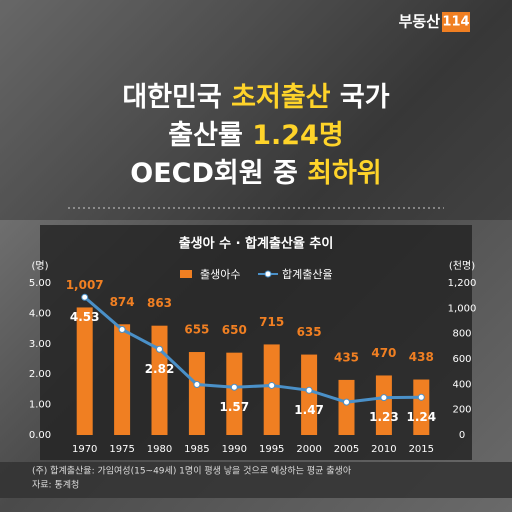  I want to click on x-tick-label: 2015, so click(421, 449).